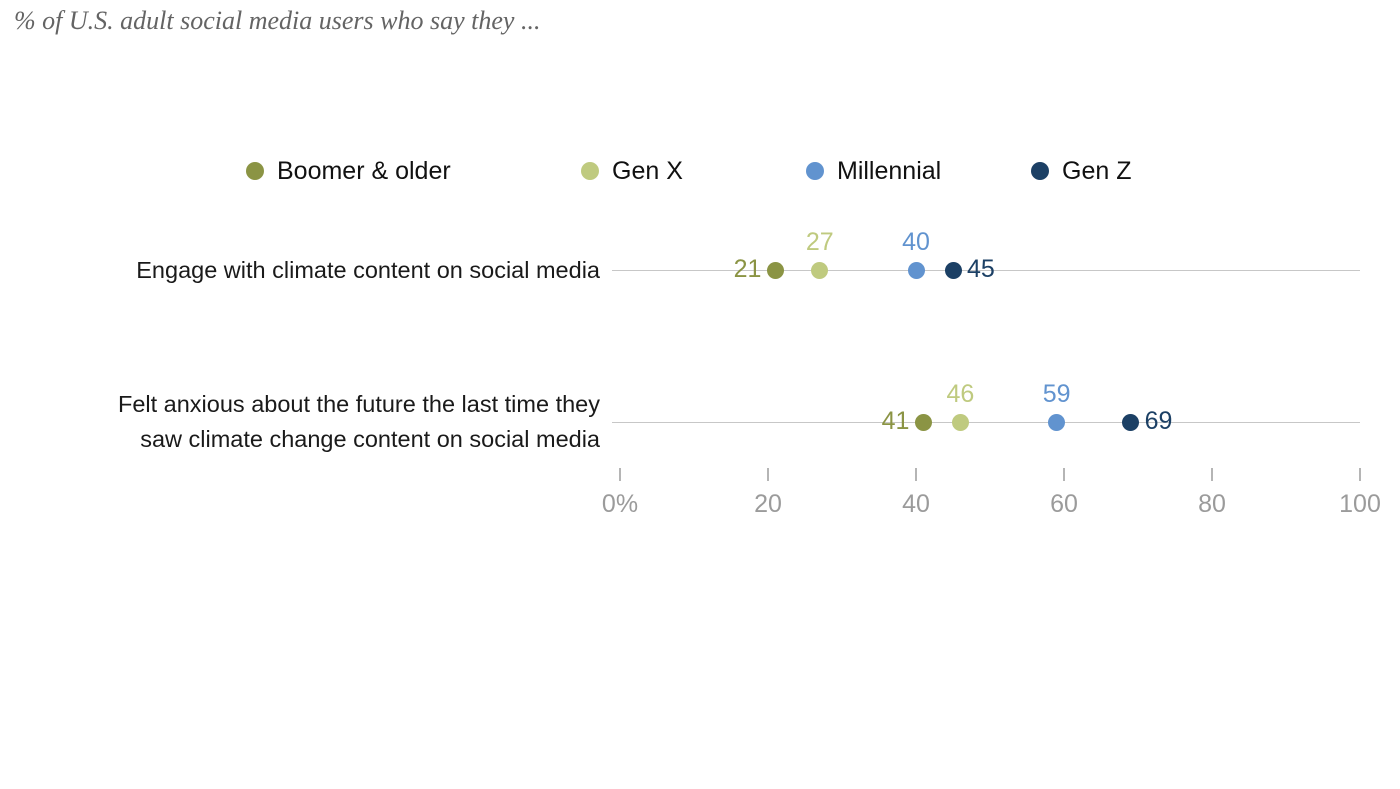 The height and width of the screenshot is (789, 1400). I want to click on legend-item-millennial: Millennial, so click(873, 171).